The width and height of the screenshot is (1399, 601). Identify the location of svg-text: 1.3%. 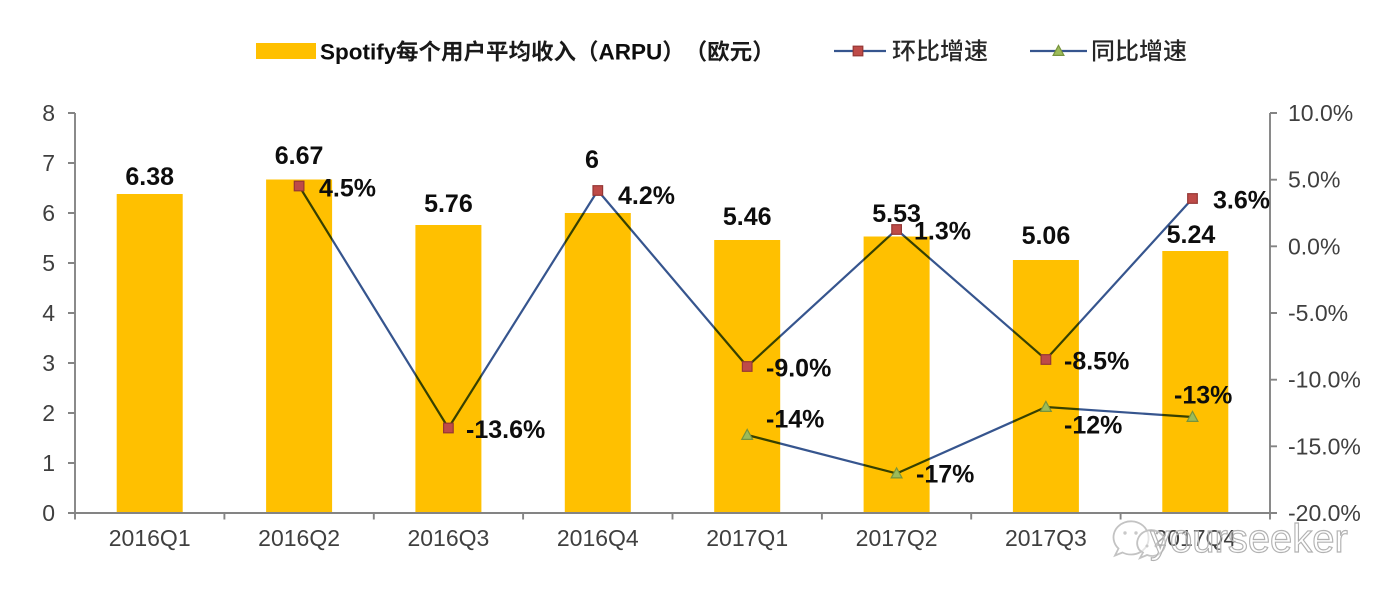
(942, 232).